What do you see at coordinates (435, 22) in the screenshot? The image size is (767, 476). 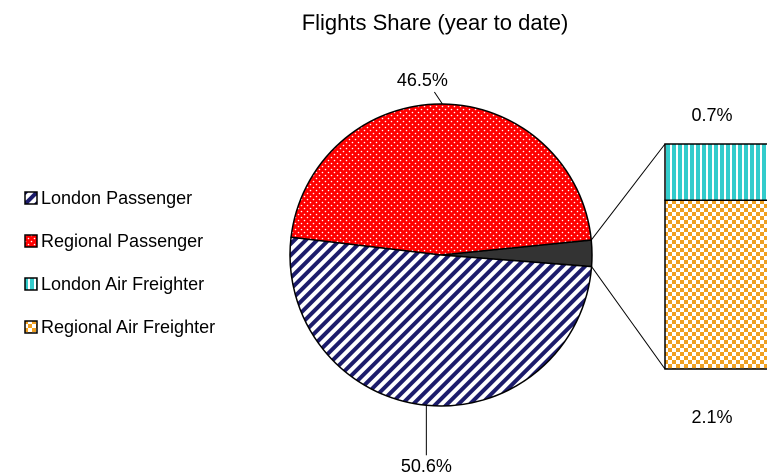 I see `chart-title: Flights Share (year to date)` at bounding box center [435, 22].